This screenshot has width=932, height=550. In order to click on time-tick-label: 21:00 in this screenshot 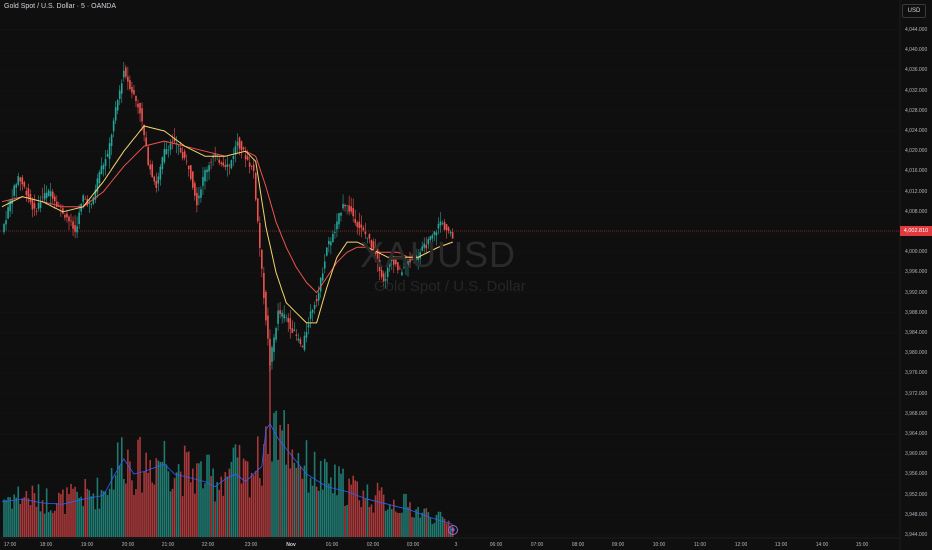, I will do `click(168, 545)`.